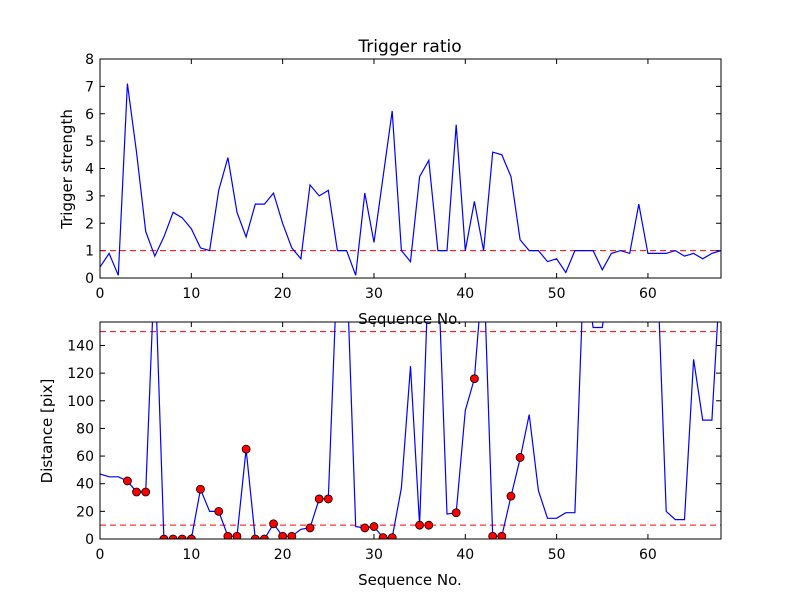 This screenshot has height=605, width=800. Describe the element at coordinates (89, 224) in the screenshot. I see `y-tick-label: 2` at that location.